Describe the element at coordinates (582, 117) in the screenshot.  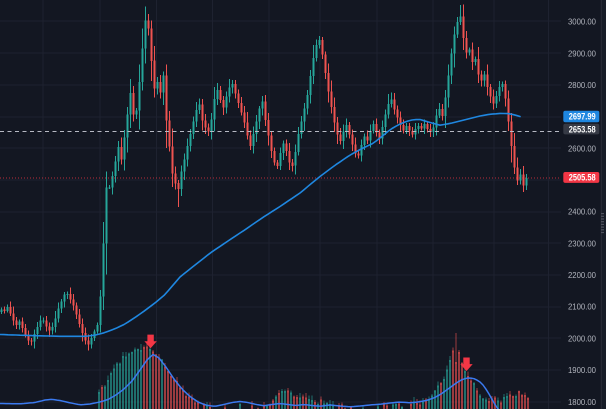
I see `svg-text: 2697.99` at that location.